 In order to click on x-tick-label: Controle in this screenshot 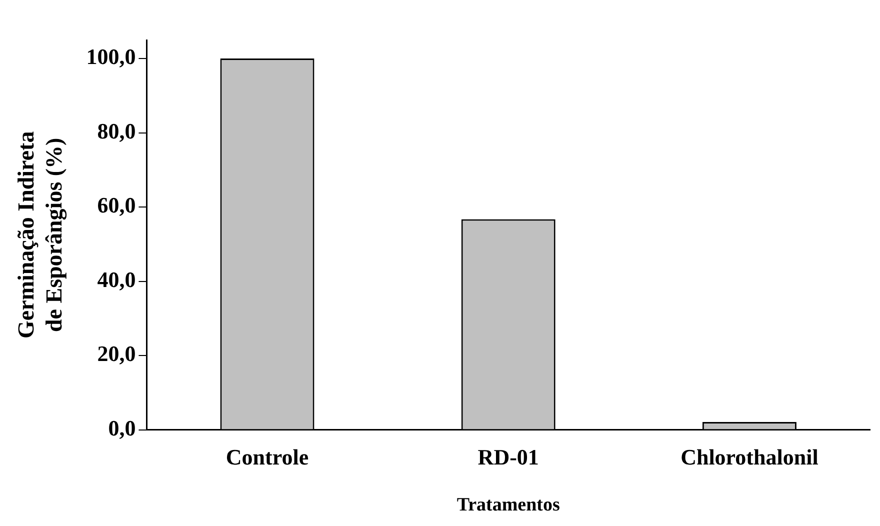, I will do `click(267, 457)`.